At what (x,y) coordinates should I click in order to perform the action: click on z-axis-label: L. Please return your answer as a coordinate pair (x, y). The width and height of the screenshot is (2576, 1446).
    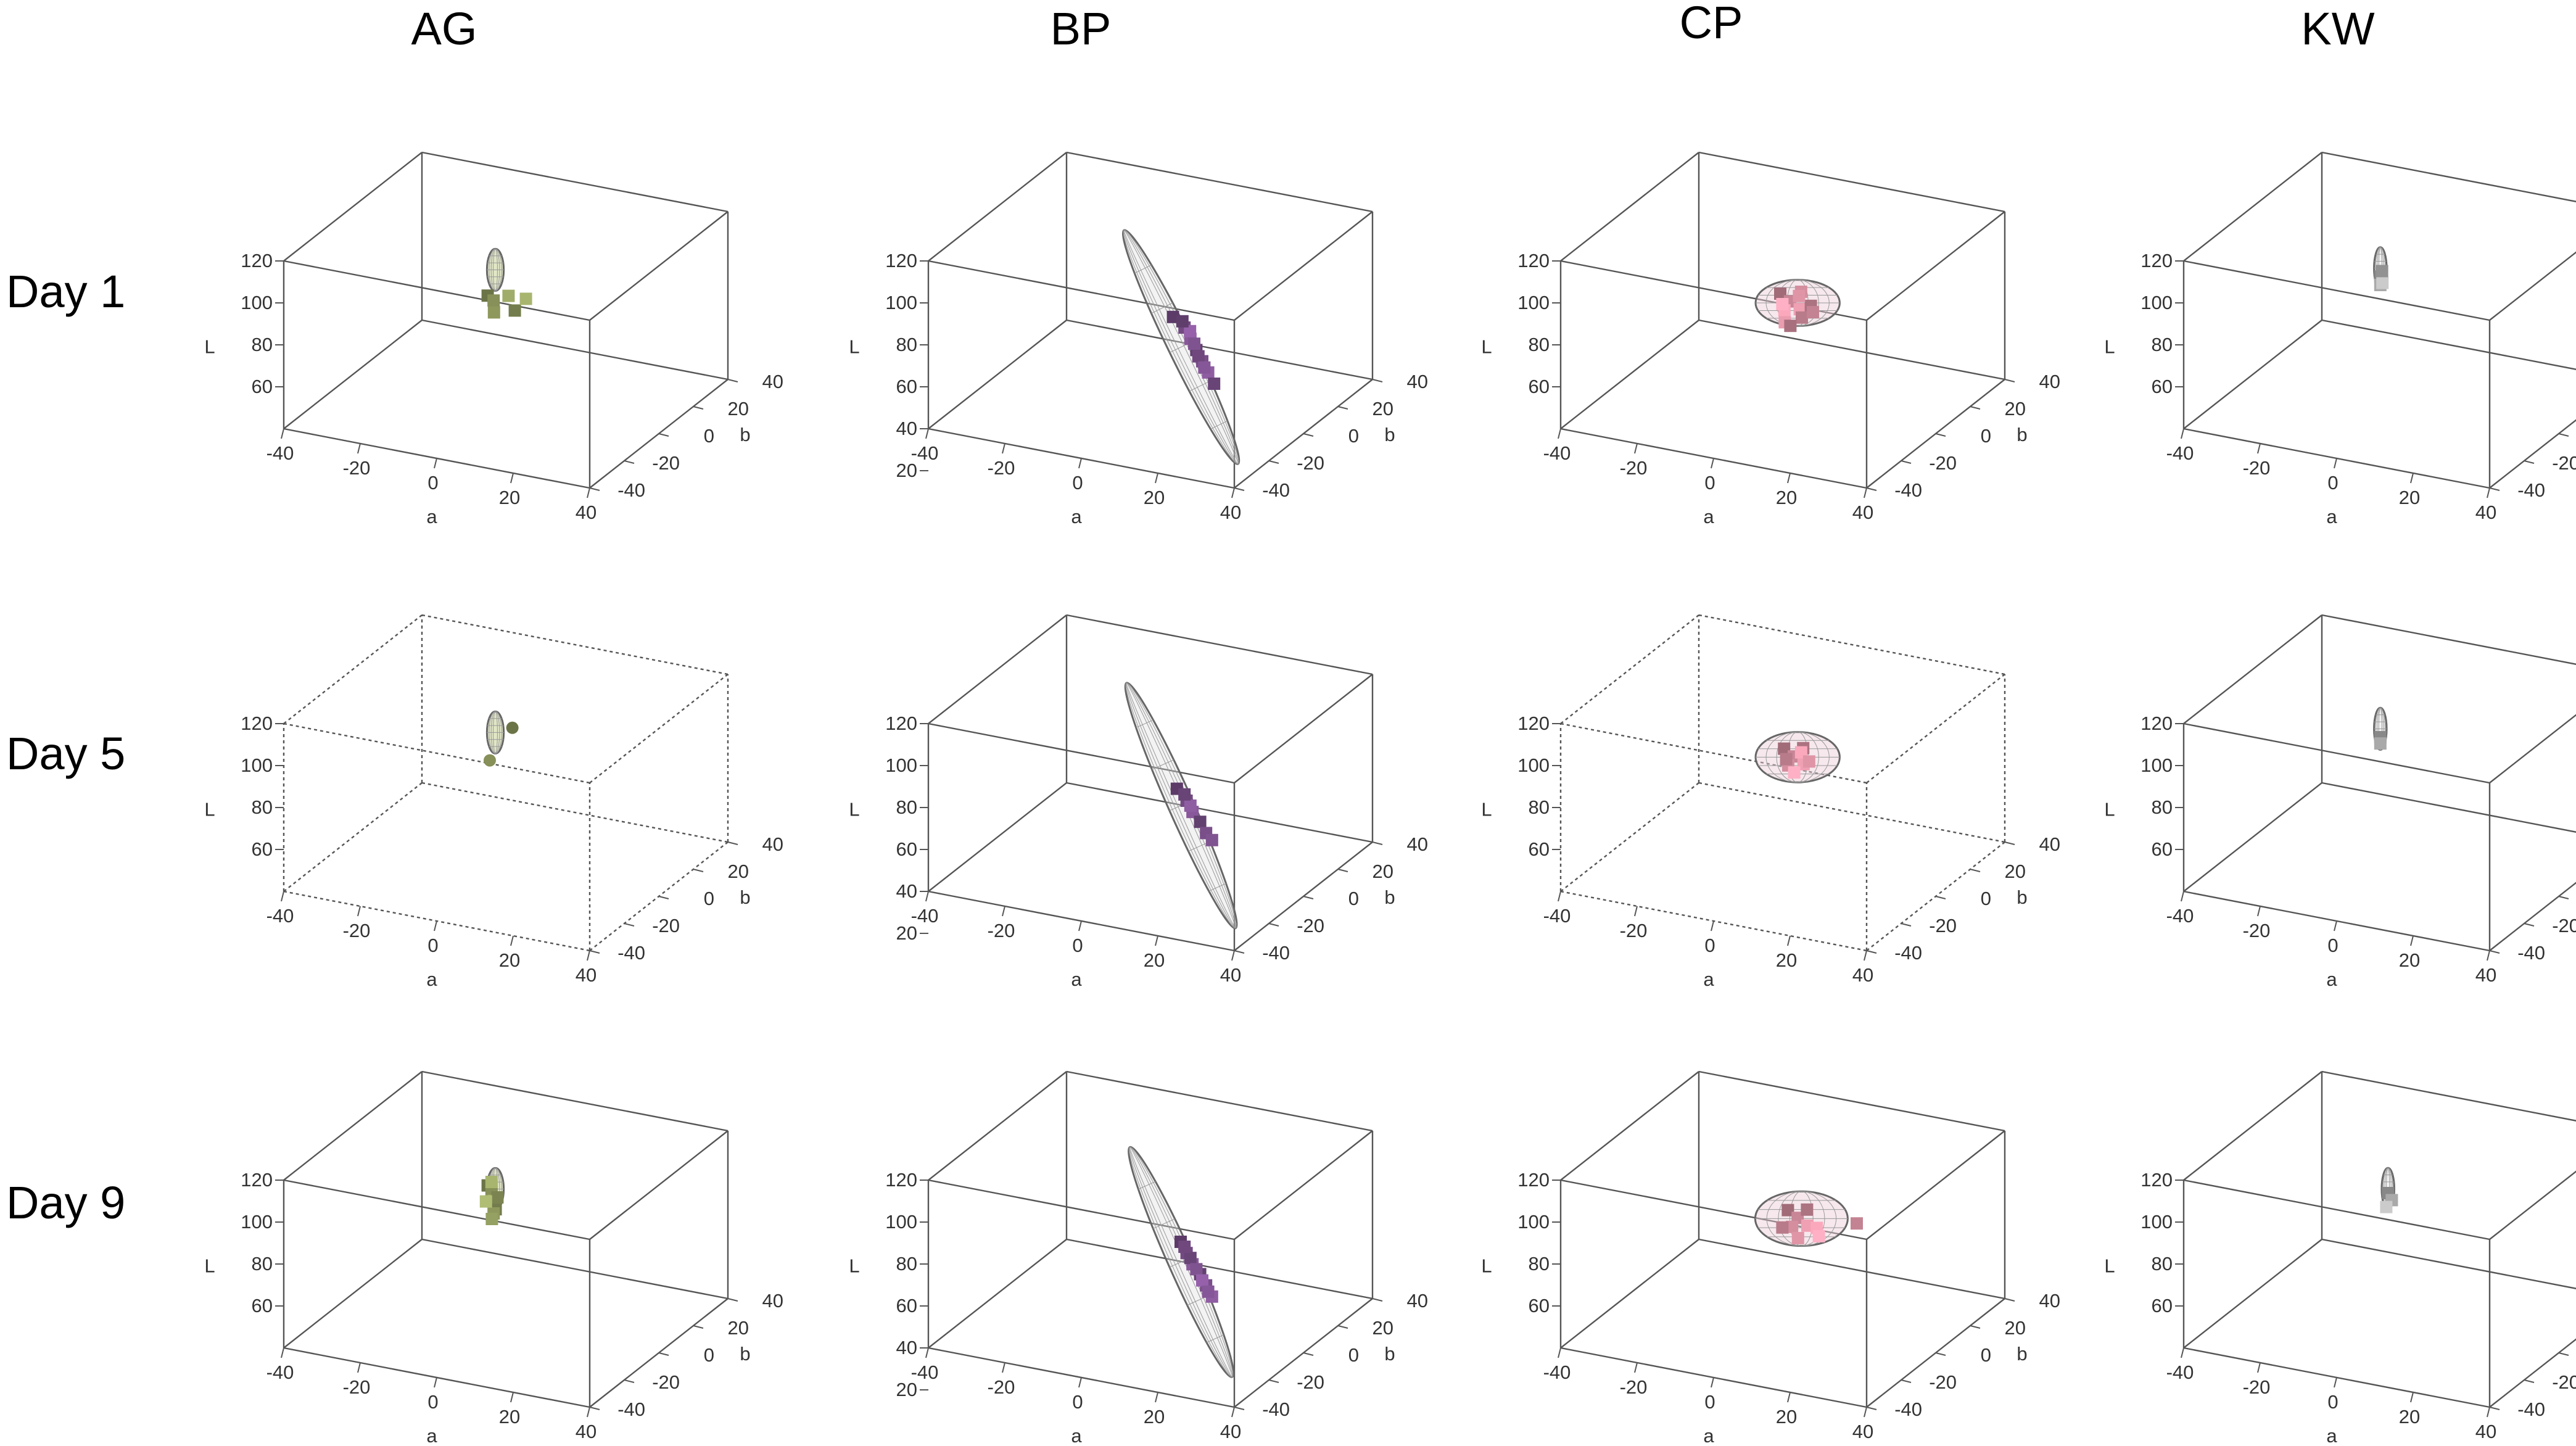
    Looking at the image, I should click on (1486, 1266).